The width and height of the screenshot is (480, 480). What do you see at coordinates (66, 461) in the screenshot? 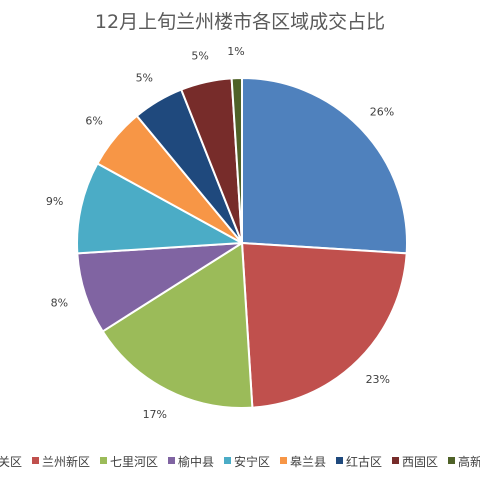
I see `legend-label-2: 兰州新区` at bounding box center [66, 461].